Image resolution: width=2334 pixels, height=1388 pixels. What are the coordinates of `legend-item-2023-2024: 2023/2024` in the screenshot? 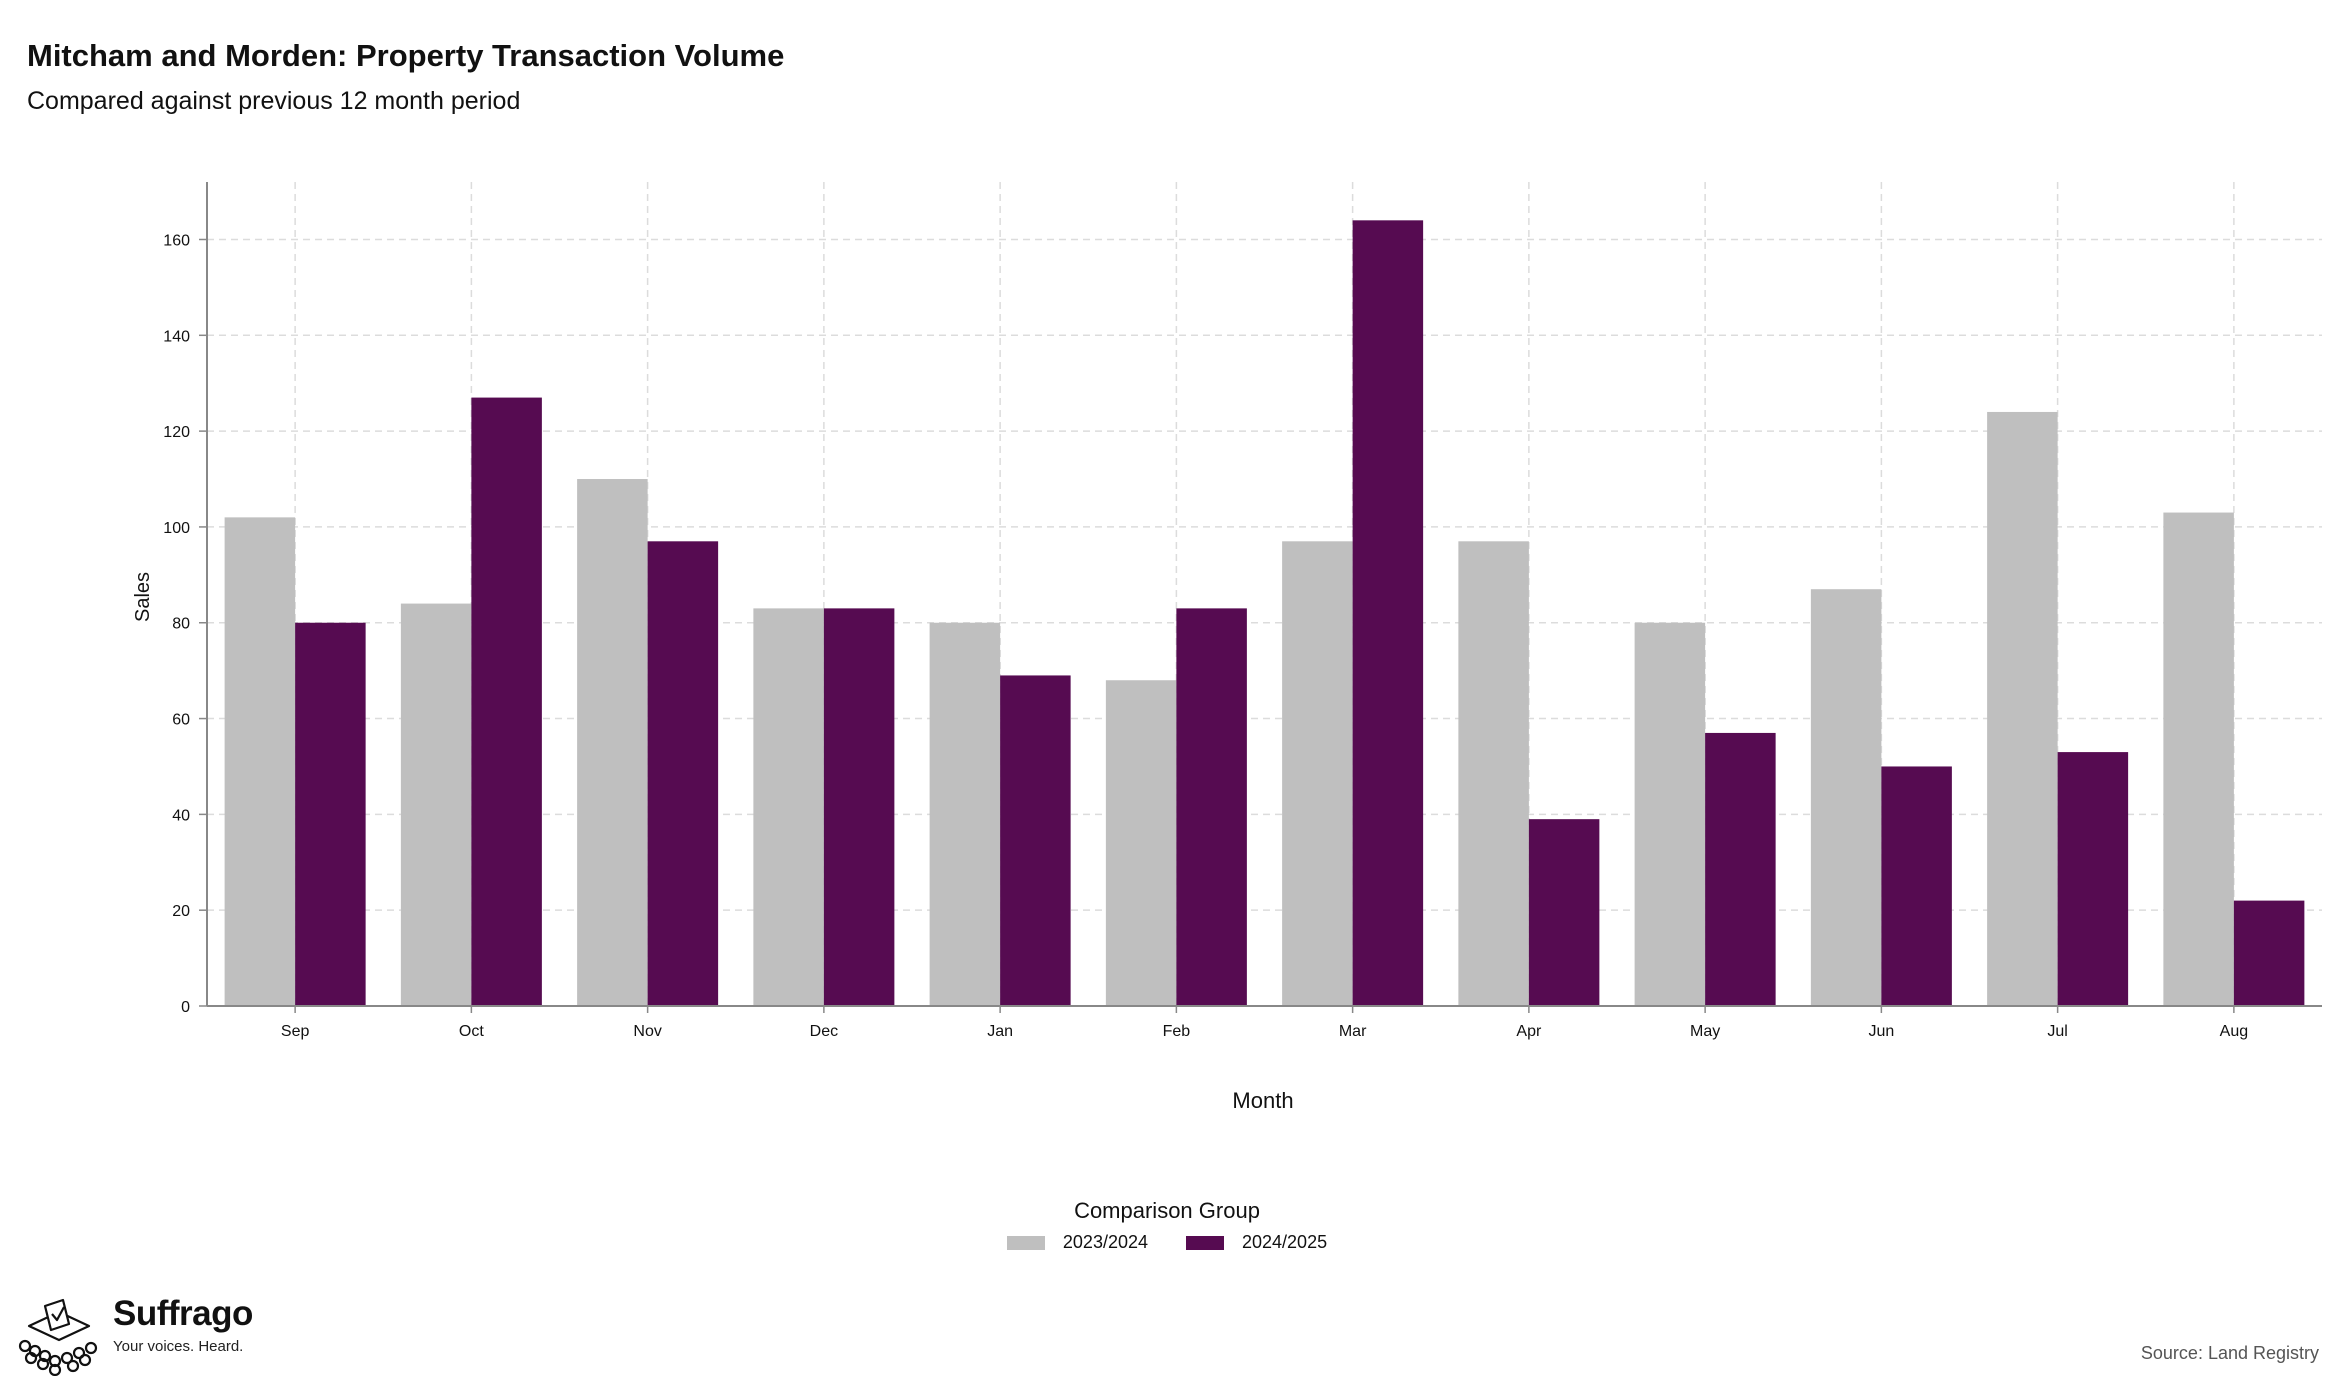 It's located at (1077, 1242).